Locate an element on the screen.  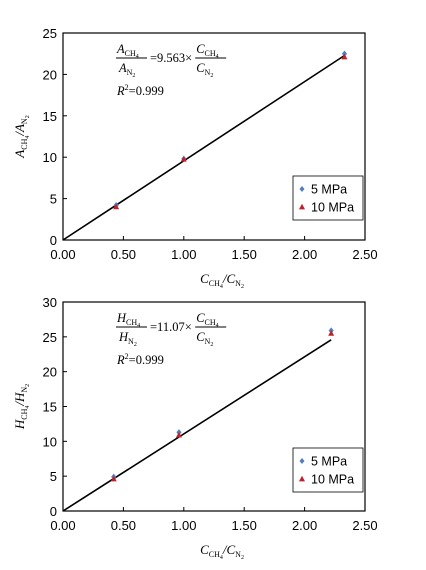
eq-left-numerator: HCH4 is located at coordinates (128, 320).